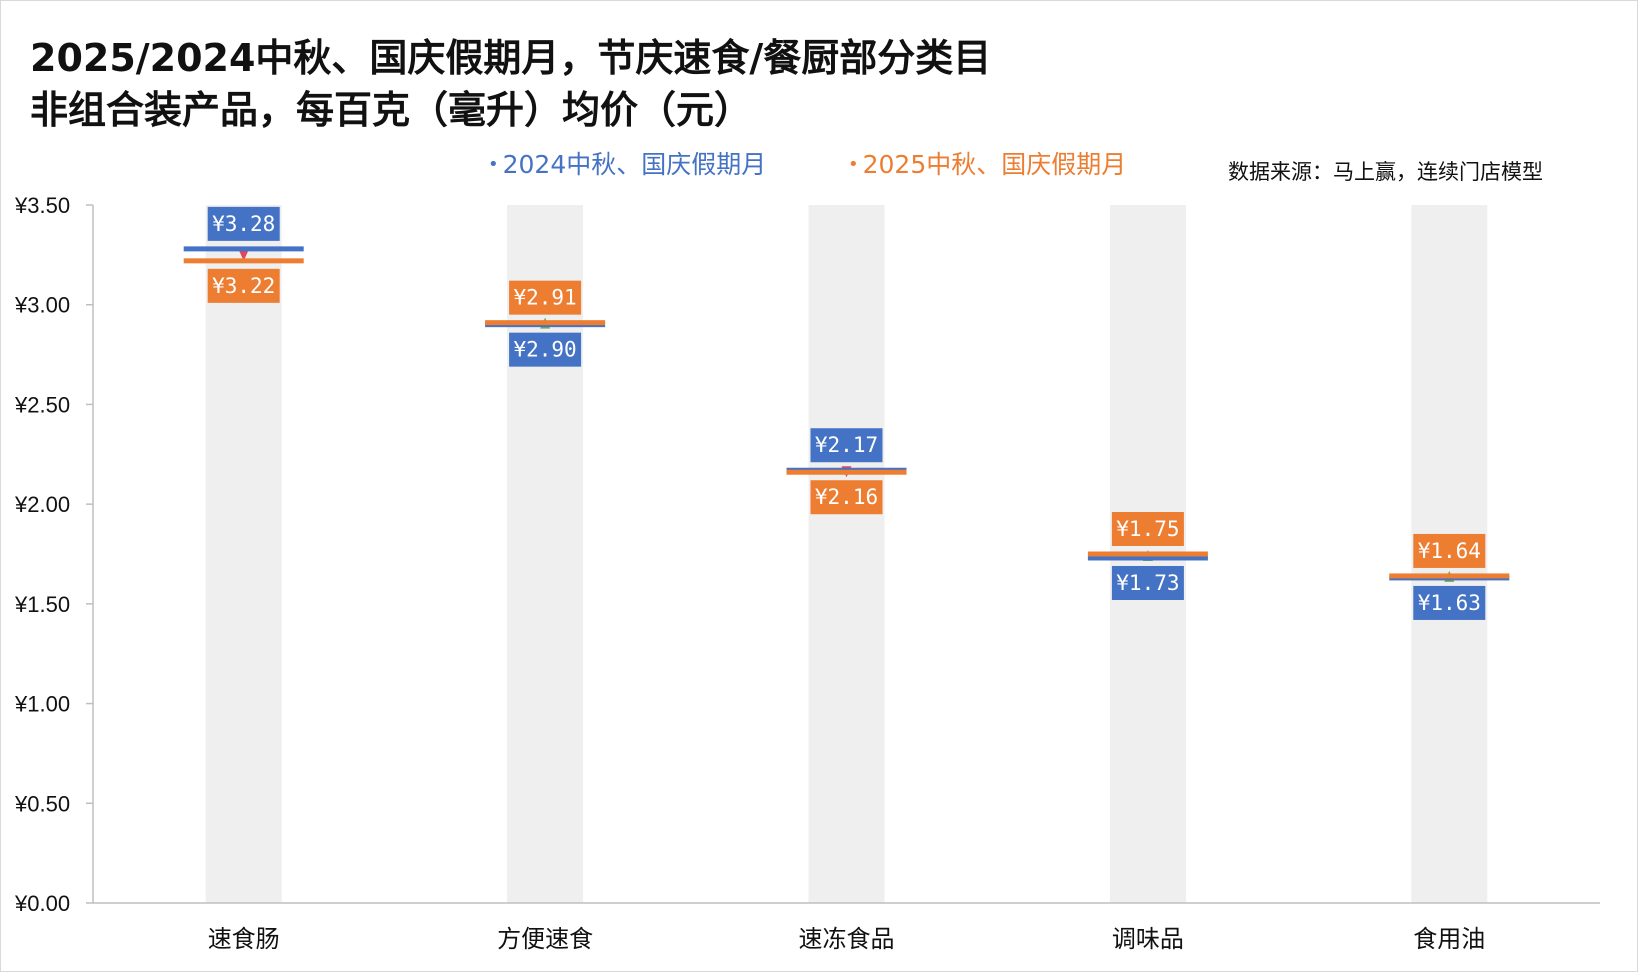 This screenshot has width=1640, height=974. I want to click on x-tick-label: 速食肠, so click(244, 939).